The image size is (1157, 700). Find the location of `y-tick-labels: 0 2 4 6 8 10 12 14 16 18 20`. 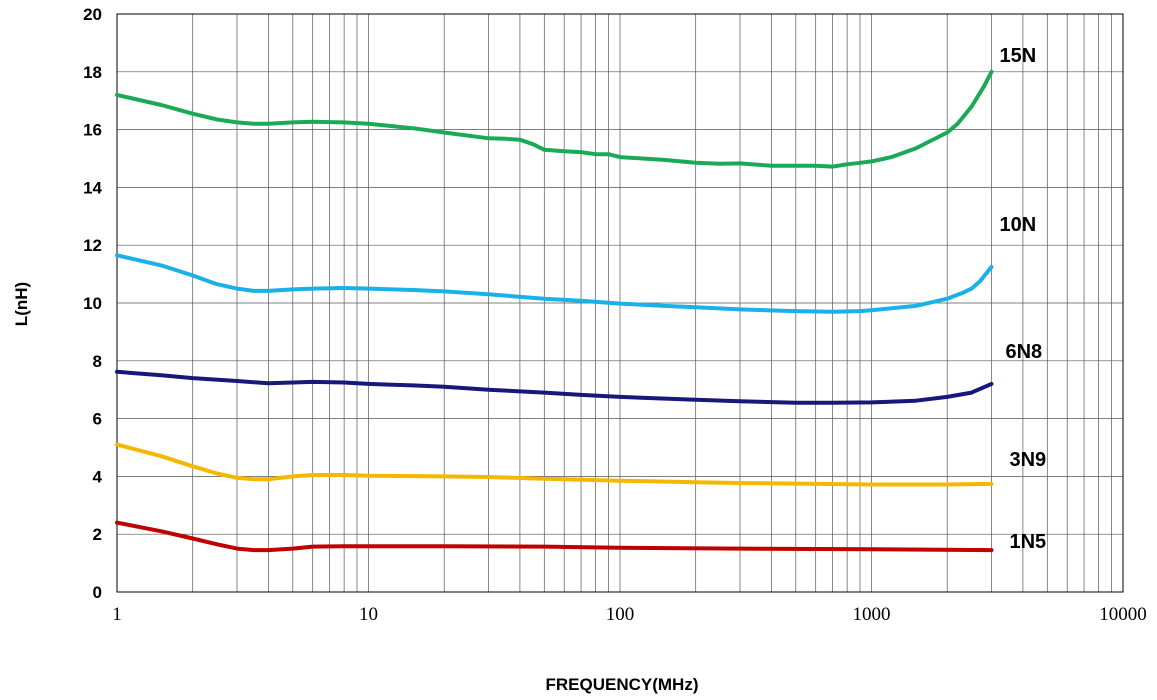

y-tick-labels: 0 2 4 6 8 10 12 14 16 18 20 is located at coordinates (92, 303).